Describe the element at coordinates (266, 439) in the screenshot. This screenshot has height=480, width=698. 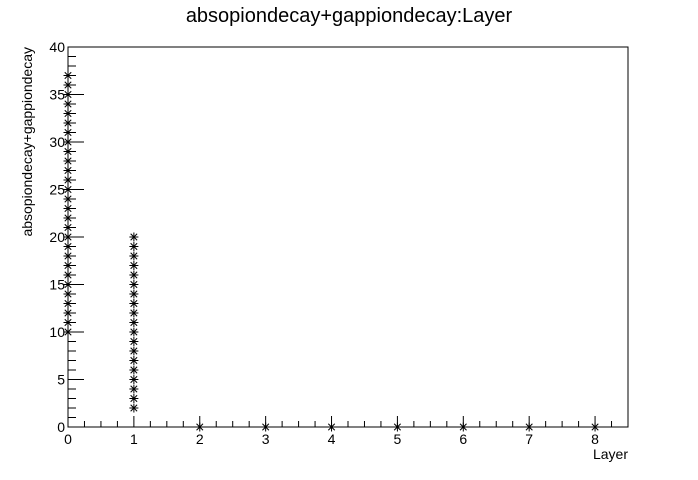
I see `x-tick-label: 3` at that location.